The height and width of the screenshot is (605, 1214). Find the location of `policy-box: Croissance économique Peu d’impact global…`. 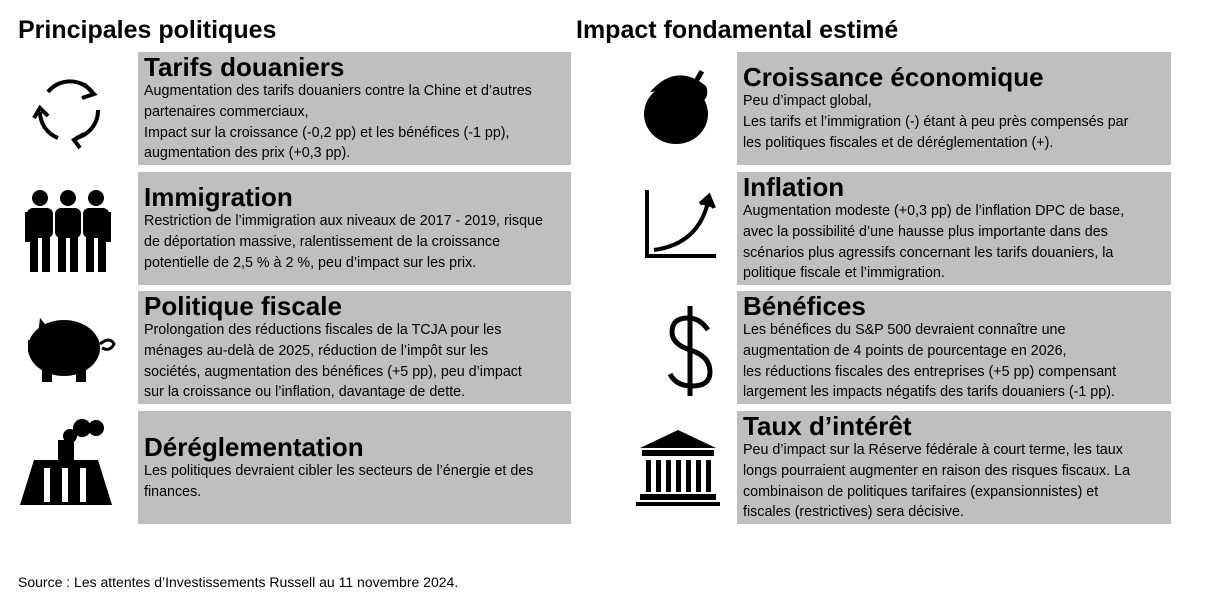

policy-box: Croissance économique Peu d’impact global… is located at coordinates (954, 108).